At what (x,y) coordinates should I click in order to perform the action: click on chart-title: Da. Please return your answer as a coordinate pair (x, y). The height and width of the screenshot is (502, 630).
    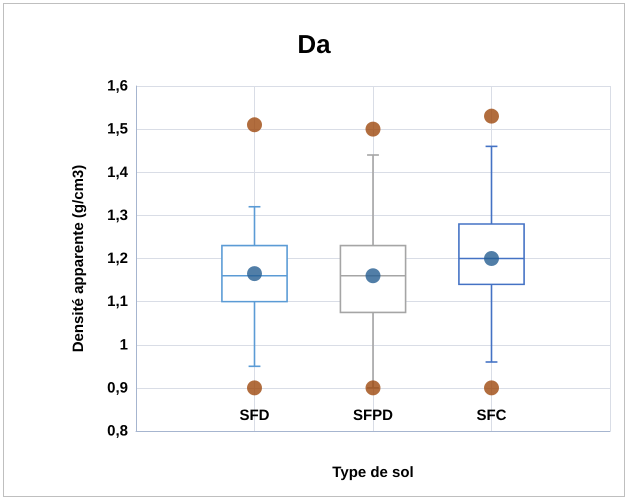
    Looking at the image, I should click on (314, 44).